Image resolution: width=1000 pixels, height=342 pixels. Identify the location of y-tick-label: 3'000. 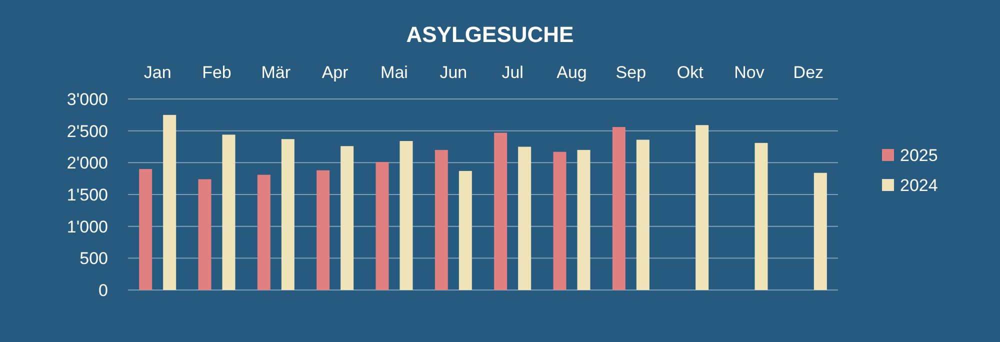
(87, 99).